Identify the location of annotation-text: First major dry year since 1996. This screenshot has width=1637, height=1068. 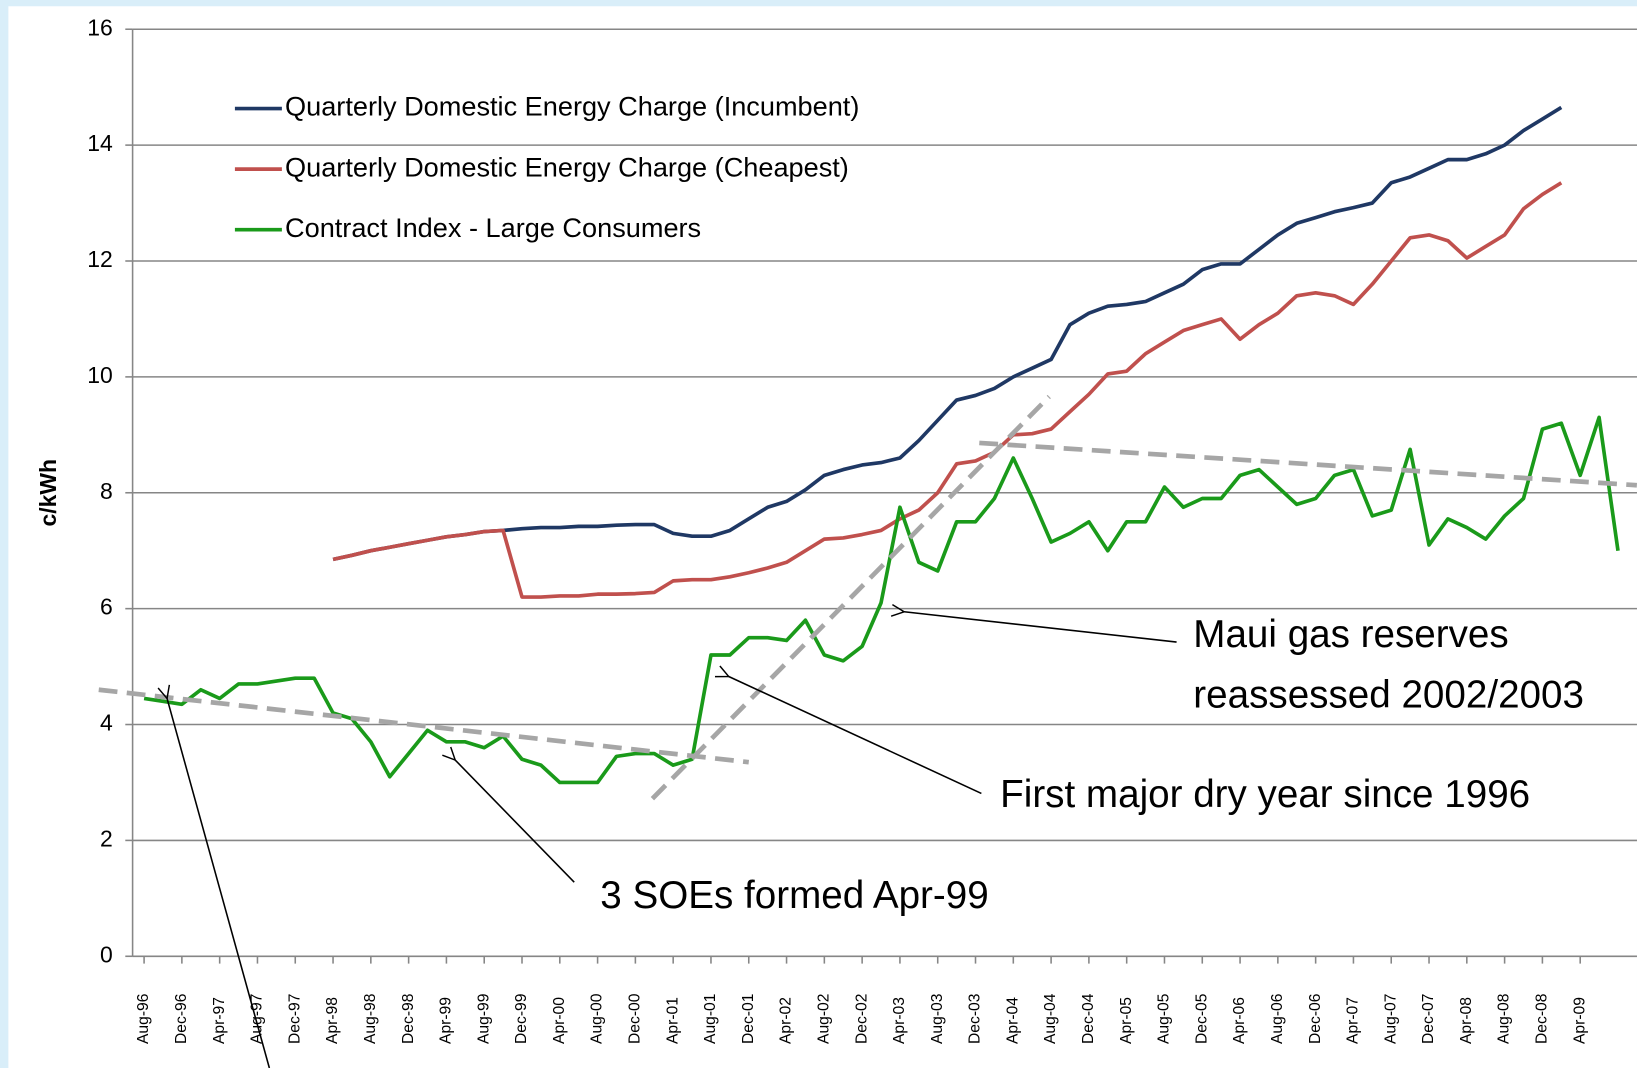
(1265, 794).